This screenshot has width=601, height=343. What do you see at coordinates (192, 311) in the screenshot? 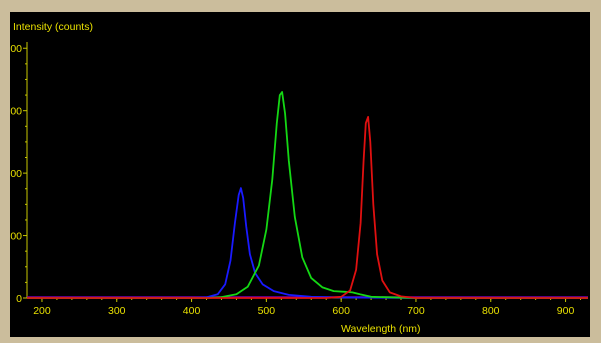
I see `x-tick-label: 400` at bounding box center [192, 311].